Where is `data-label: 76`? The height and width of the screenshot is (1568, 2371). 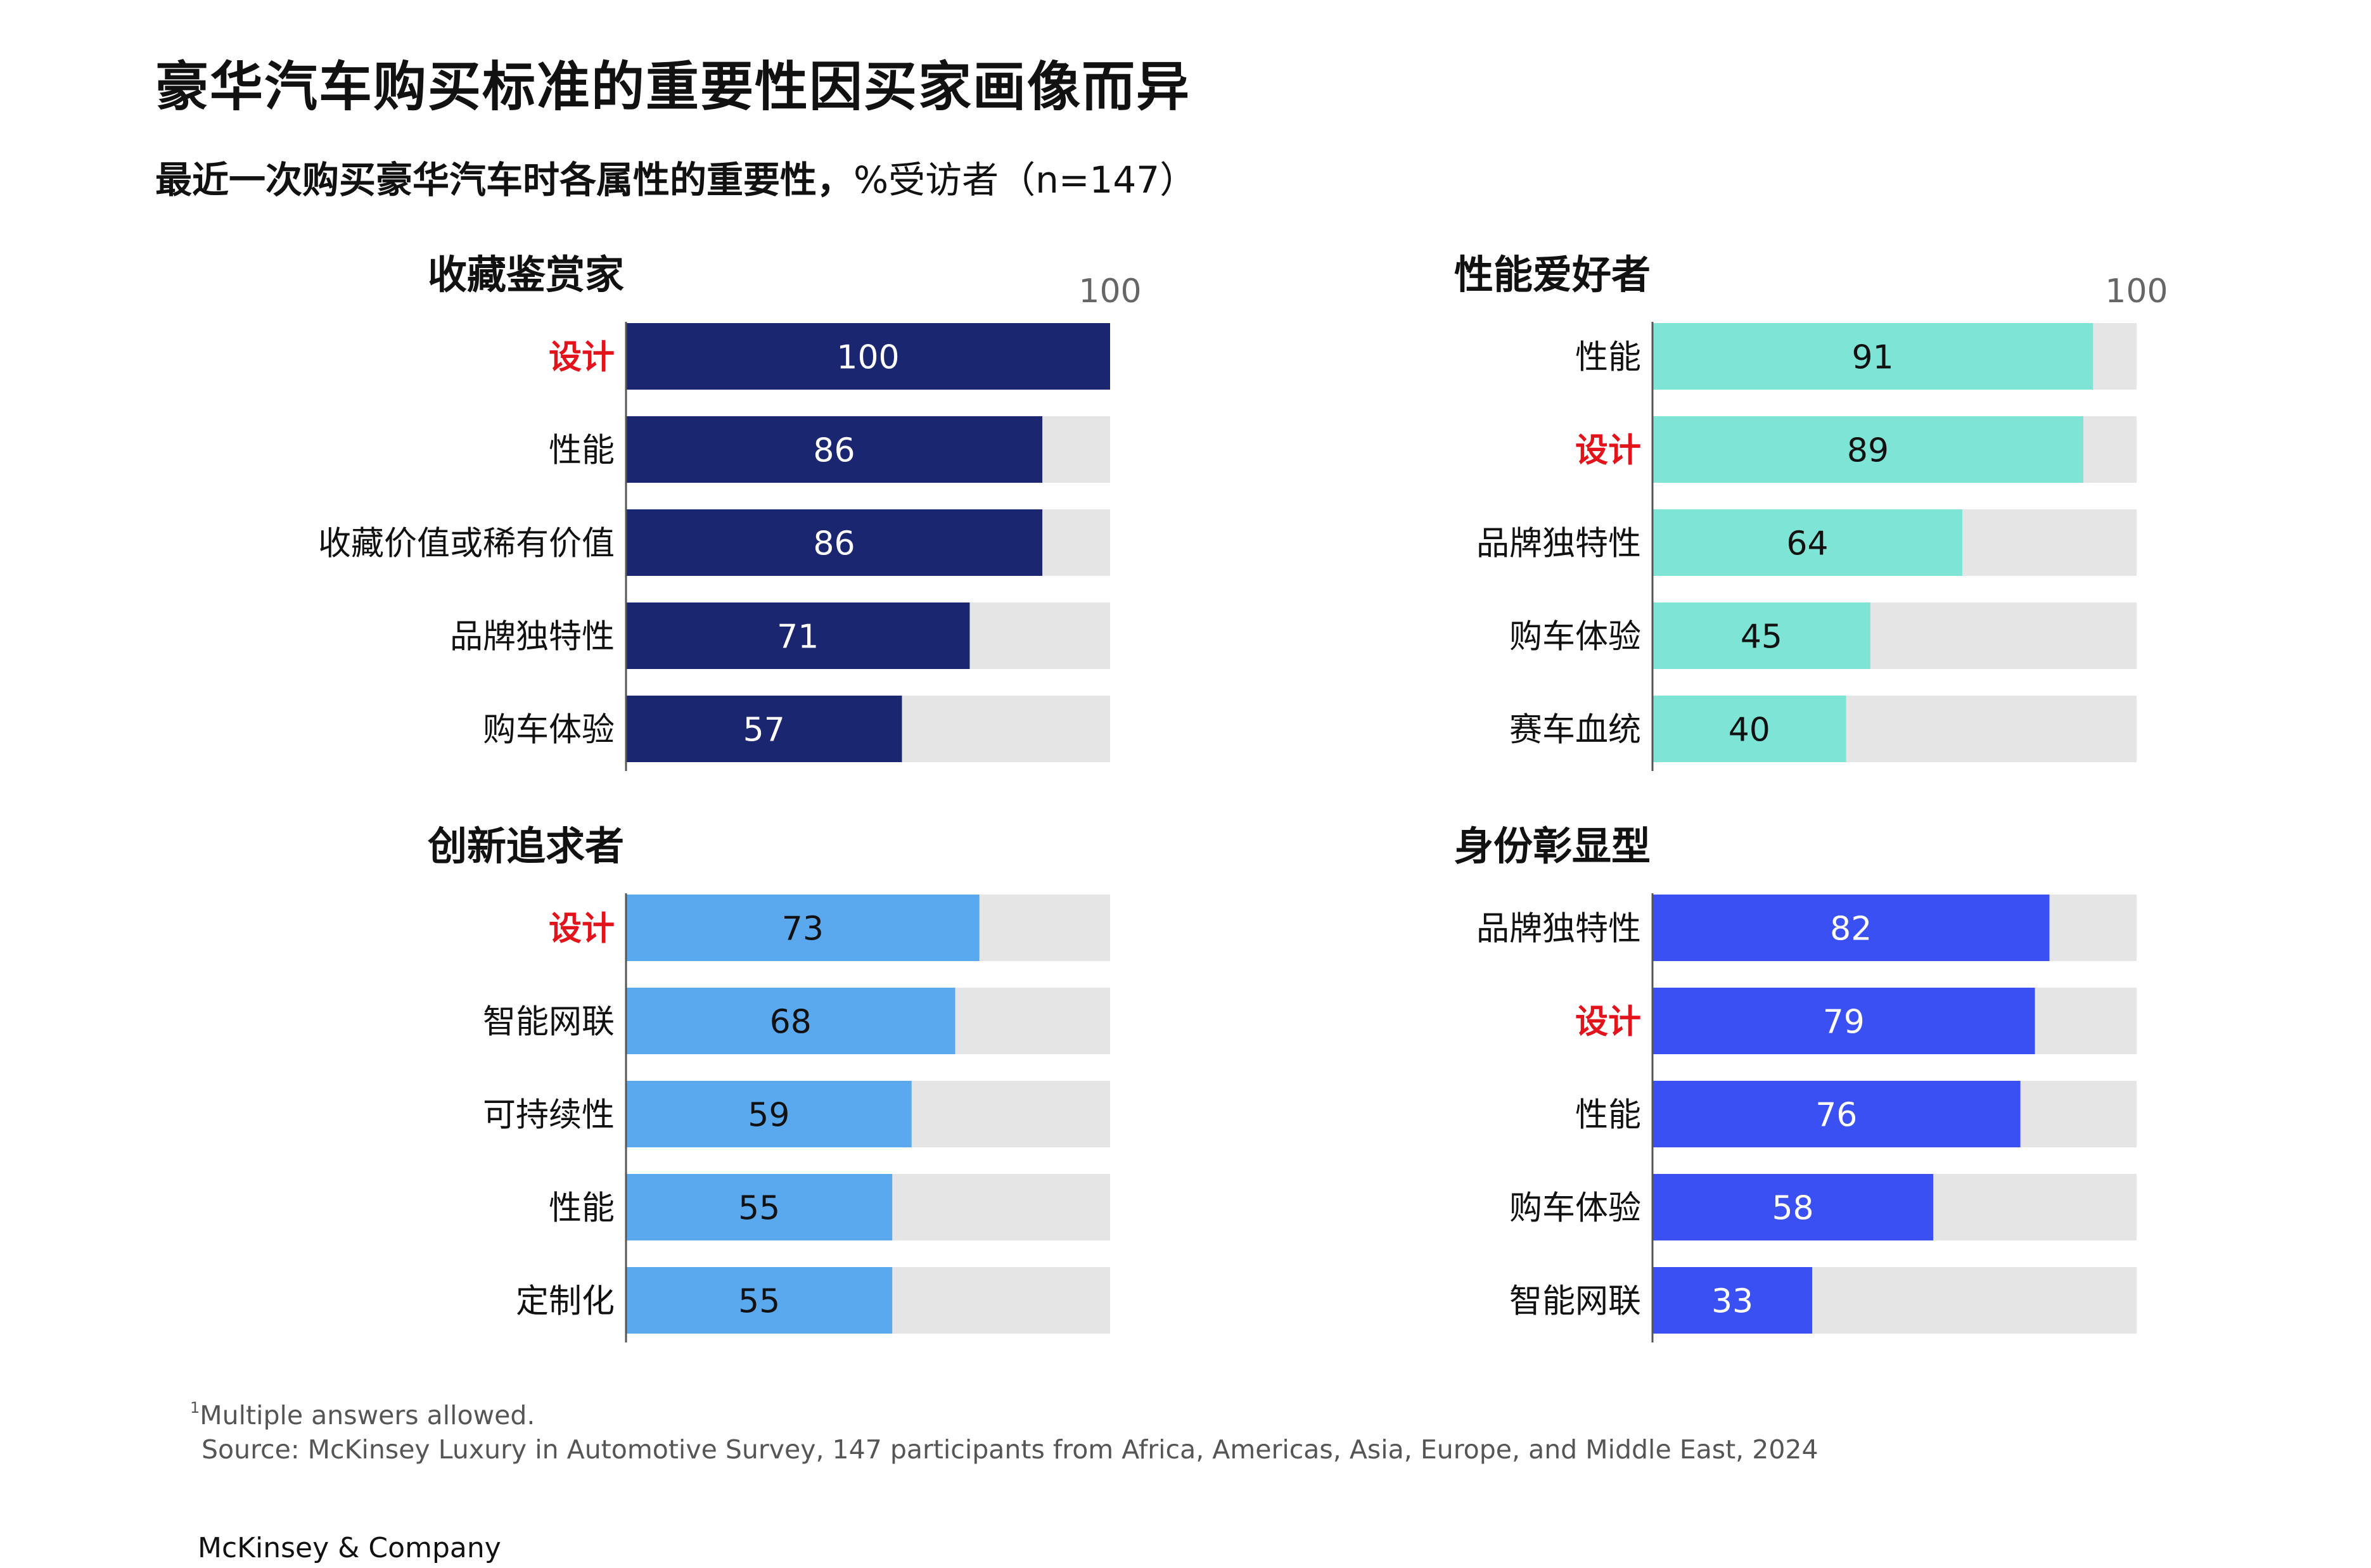
data-label: 76 is located at coordinates (1836, 1116).